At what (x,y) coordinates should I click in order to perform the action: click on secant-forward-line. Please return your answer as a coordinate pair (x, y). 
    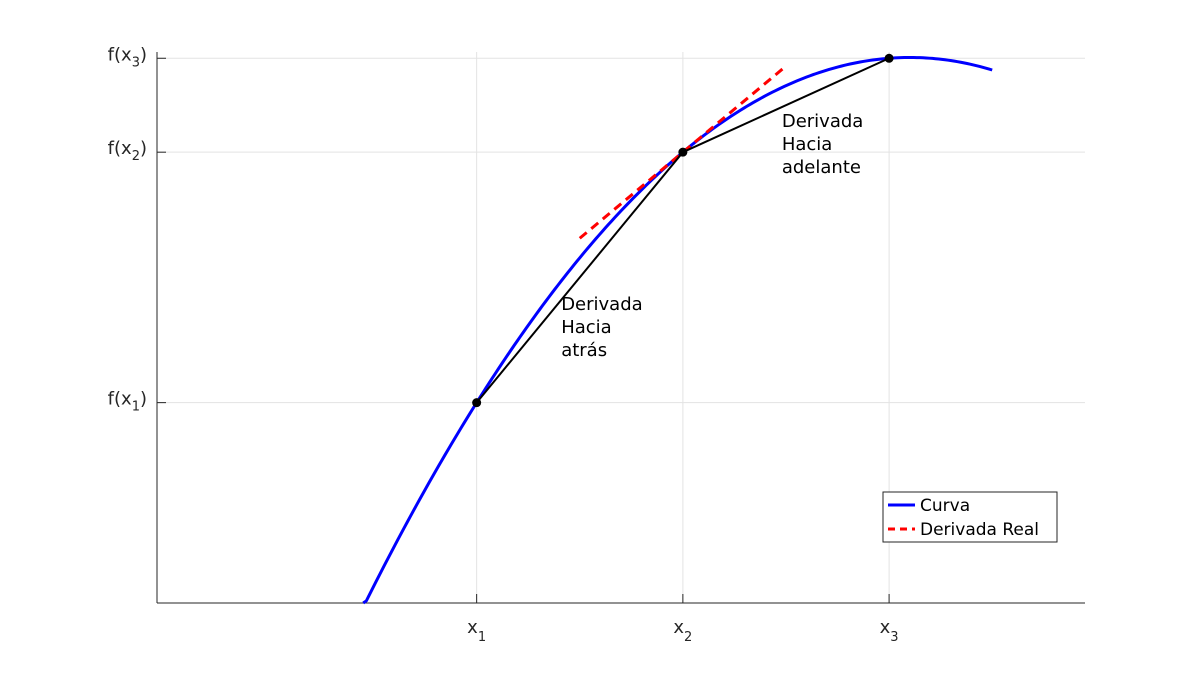
    Looking at the image, I should click on (786, 105).